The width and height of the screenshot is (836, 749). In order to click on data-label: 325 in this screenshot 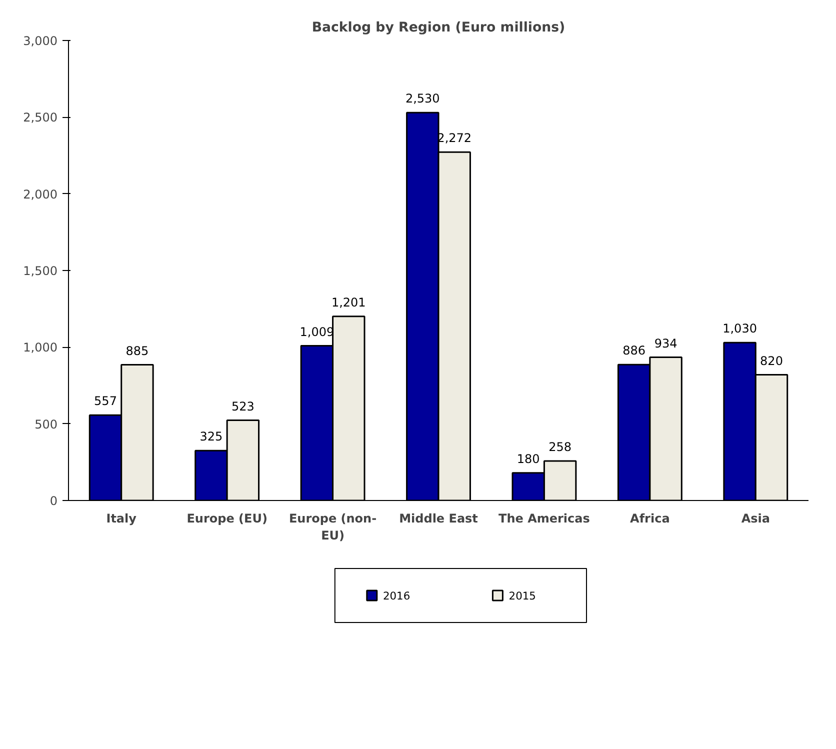, I will do `click(211, 437)`.